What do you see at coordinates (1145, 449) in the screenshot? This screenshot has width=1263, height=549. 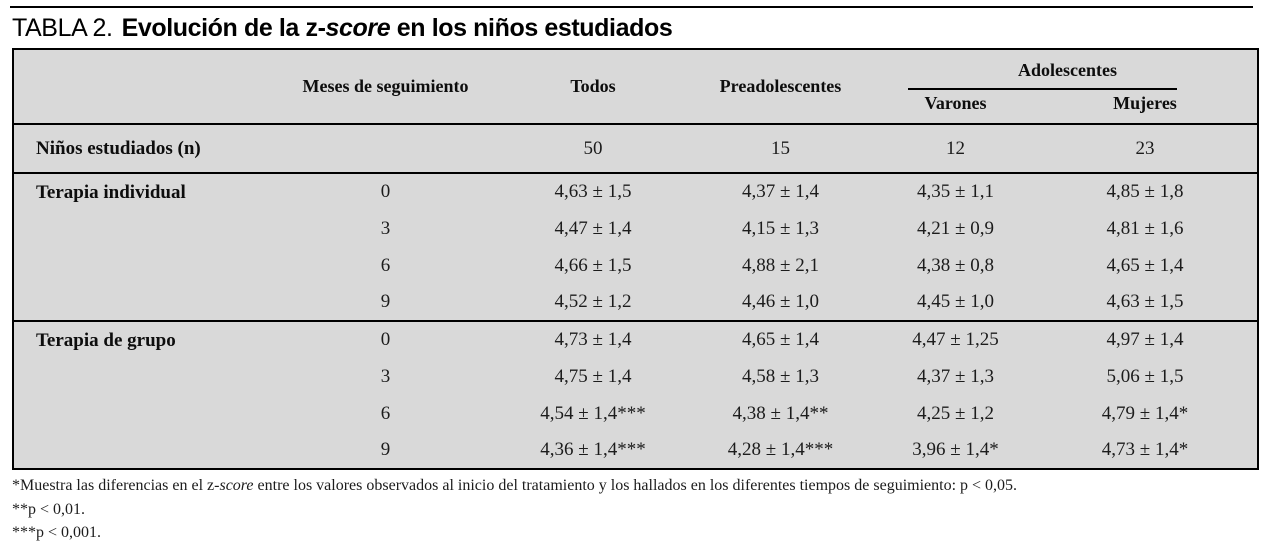 I see `cell-mujeres: 4,73 ± 1,4*` at bounding box center [1145, 449].